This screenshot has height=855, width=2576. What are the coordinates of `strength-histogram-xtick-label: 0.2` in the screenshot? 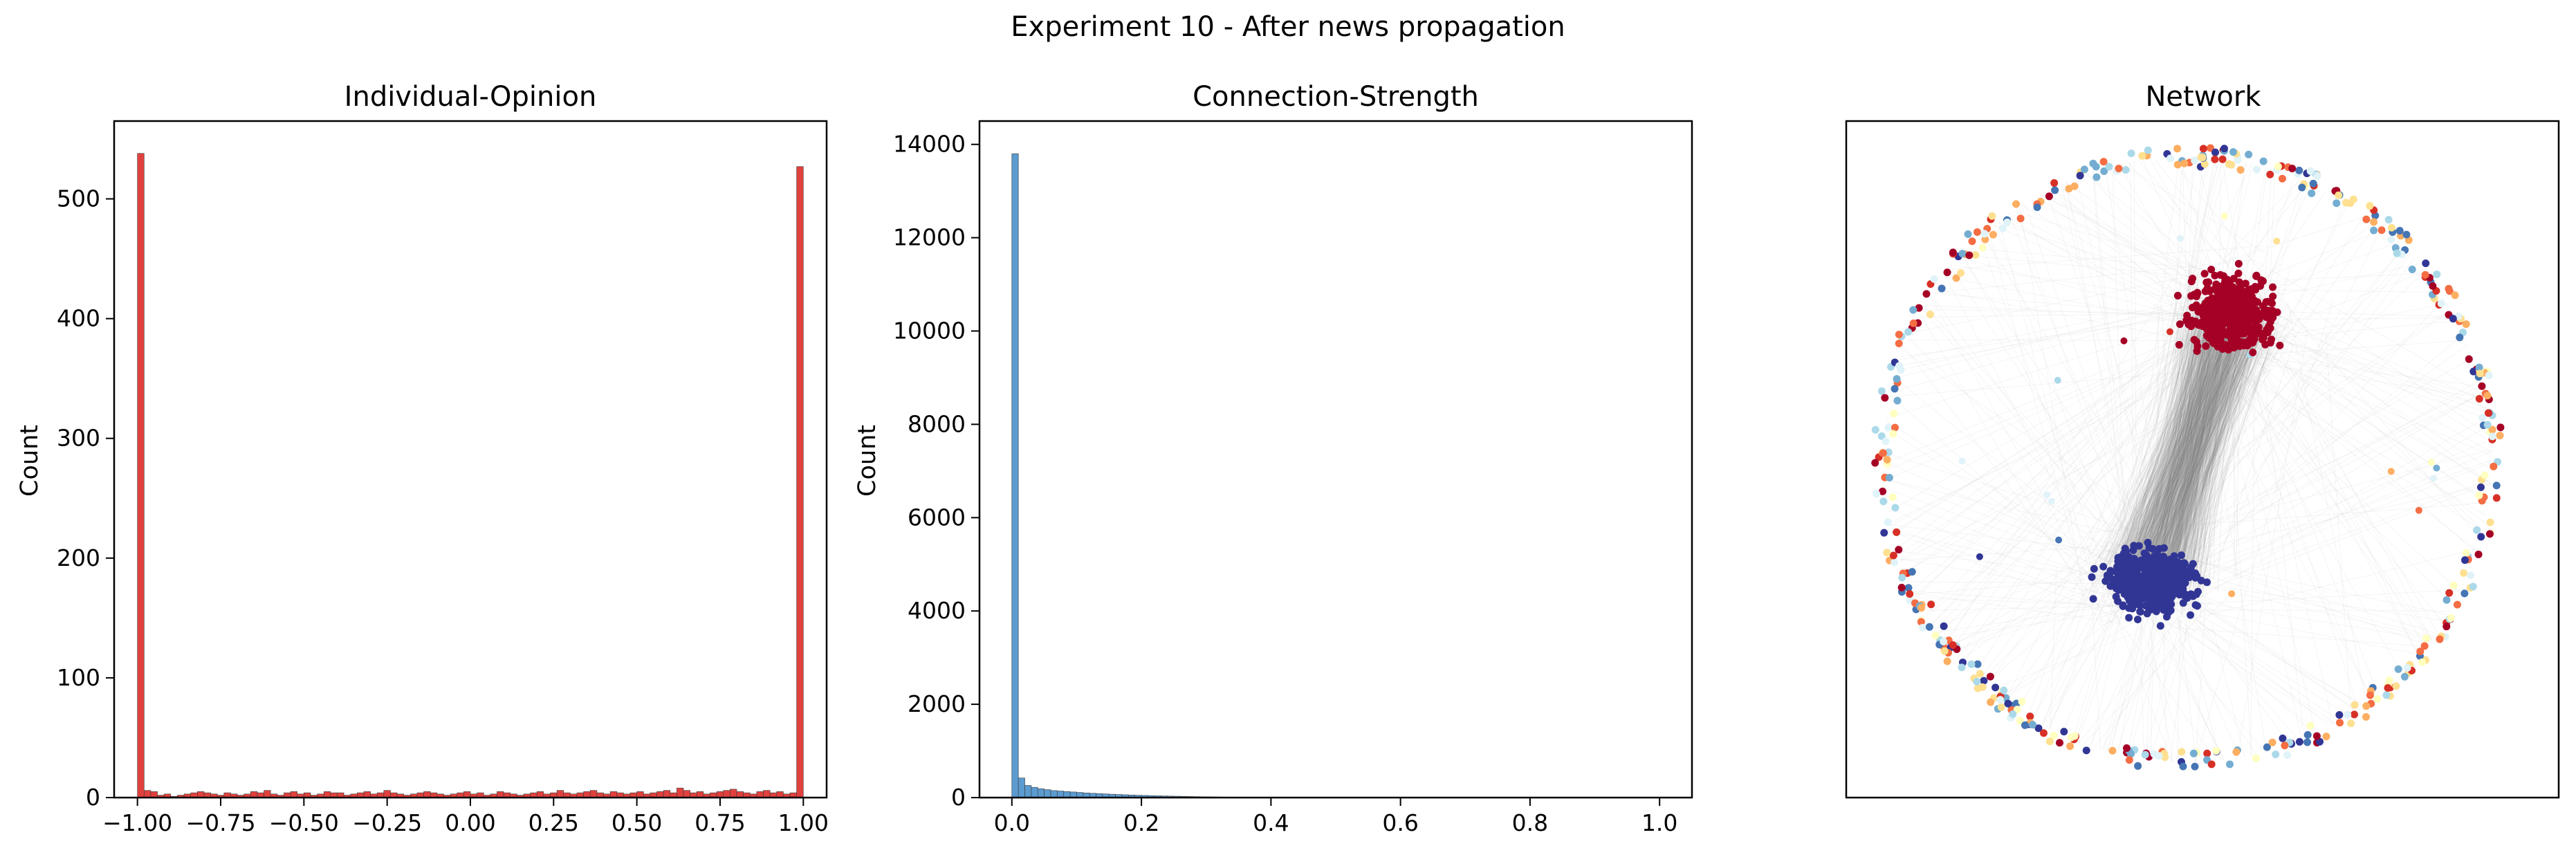 It's located at (1141, 822).